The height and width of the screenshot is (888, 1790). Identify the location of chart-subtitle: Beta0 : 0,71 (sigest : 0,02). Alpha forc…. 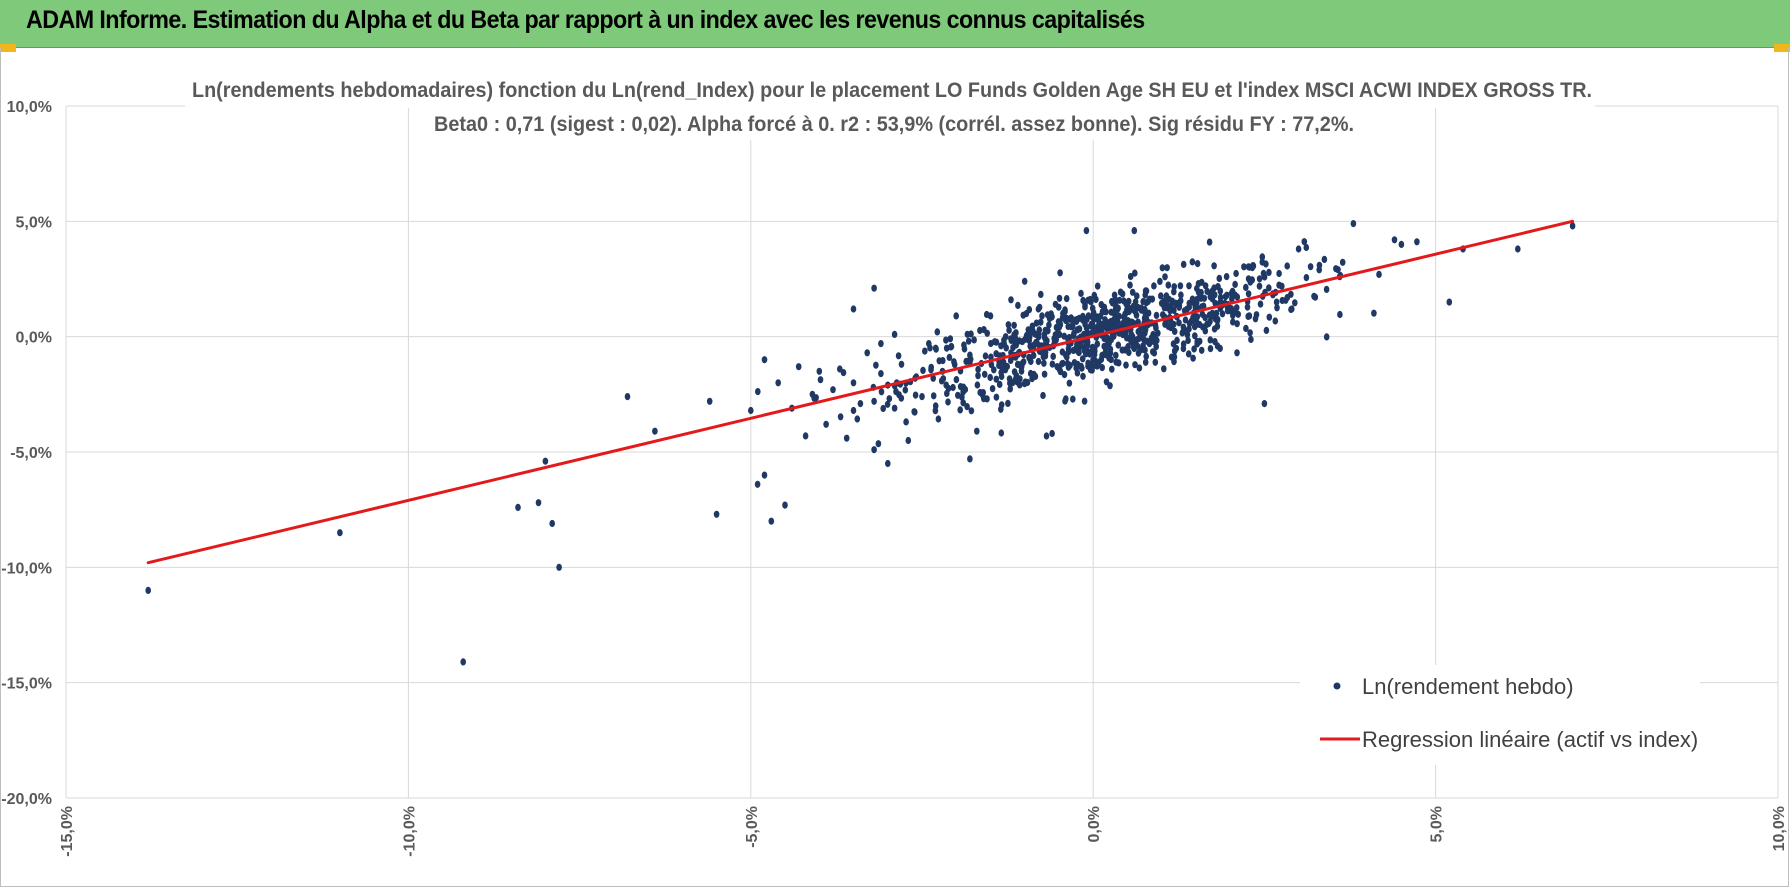
(894, 124).